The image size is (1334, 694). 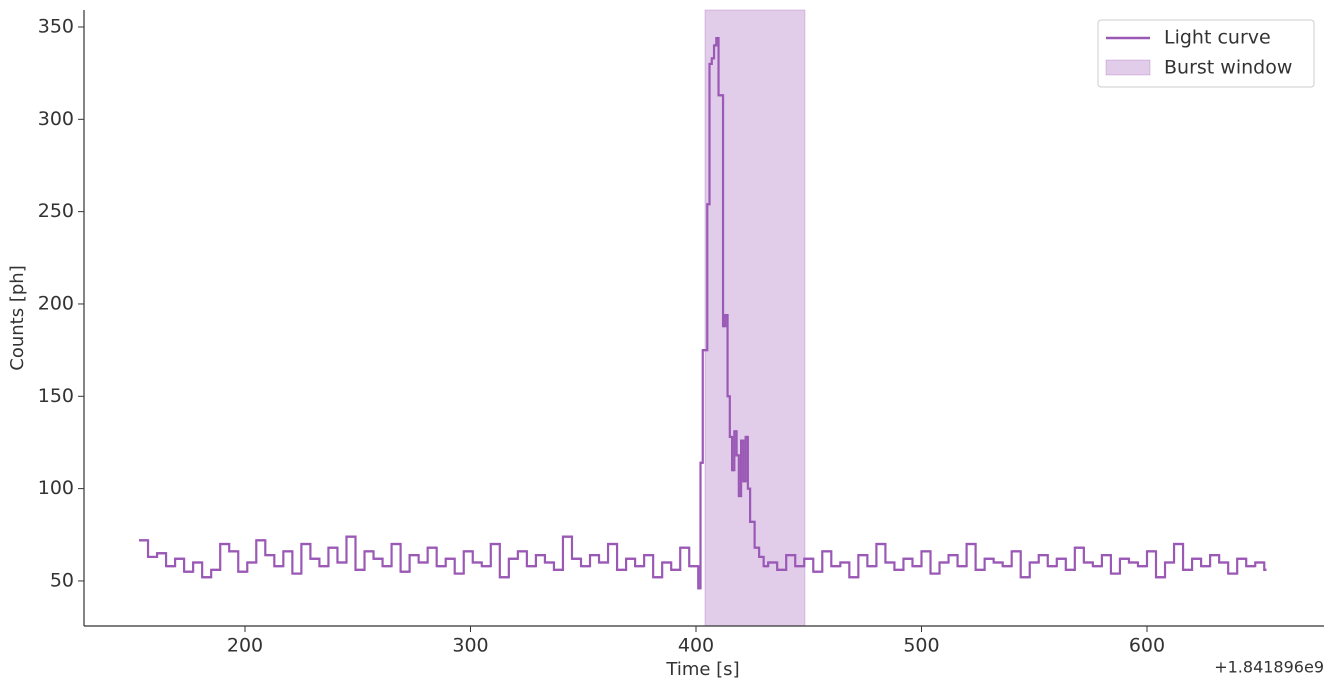 What do you see at coordinates (921, 646) in the screenshot?
I see `x-tick-label: 500` at bounding box center [921, 646].